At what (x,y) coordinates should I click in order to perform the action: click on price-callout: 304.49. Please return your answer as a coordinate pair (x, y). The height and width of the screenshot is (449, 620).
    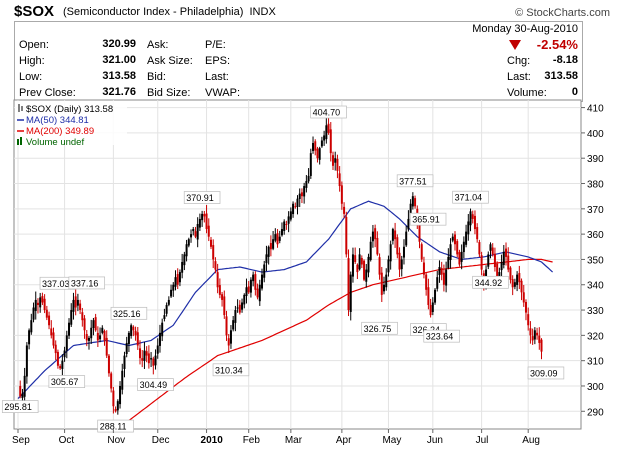
    Looking at the image, I should click on (154, 385).